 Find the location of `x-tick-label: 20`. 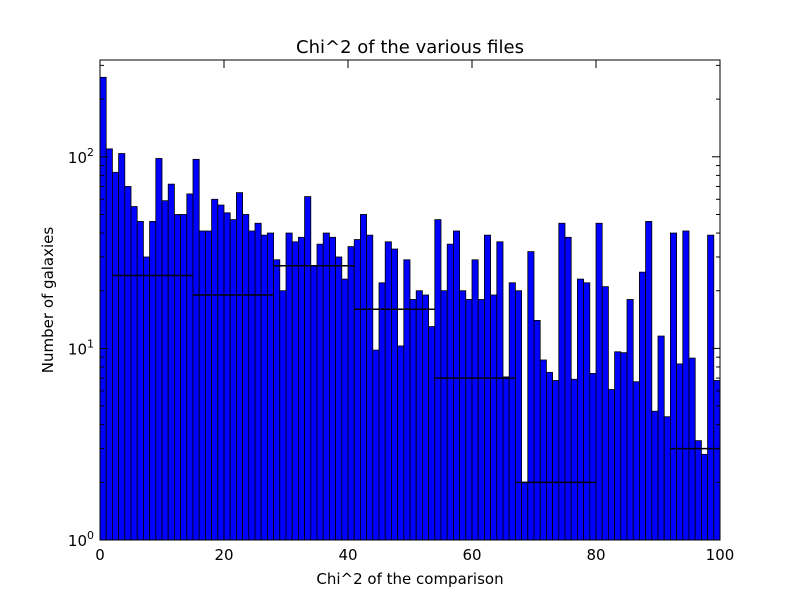

x-tick-label: 20 is located at coordinates (223, 555).